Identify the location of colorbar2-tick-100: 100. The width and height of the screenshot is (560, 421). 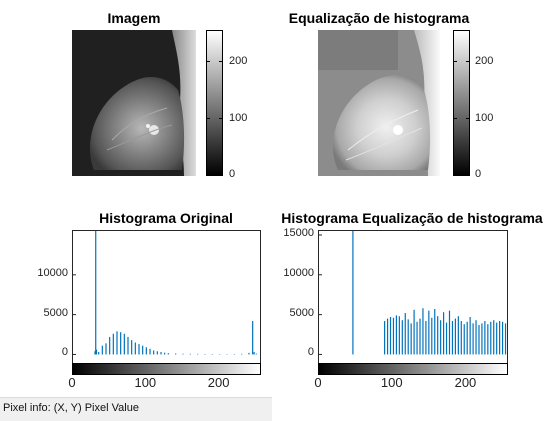
(484, 118).